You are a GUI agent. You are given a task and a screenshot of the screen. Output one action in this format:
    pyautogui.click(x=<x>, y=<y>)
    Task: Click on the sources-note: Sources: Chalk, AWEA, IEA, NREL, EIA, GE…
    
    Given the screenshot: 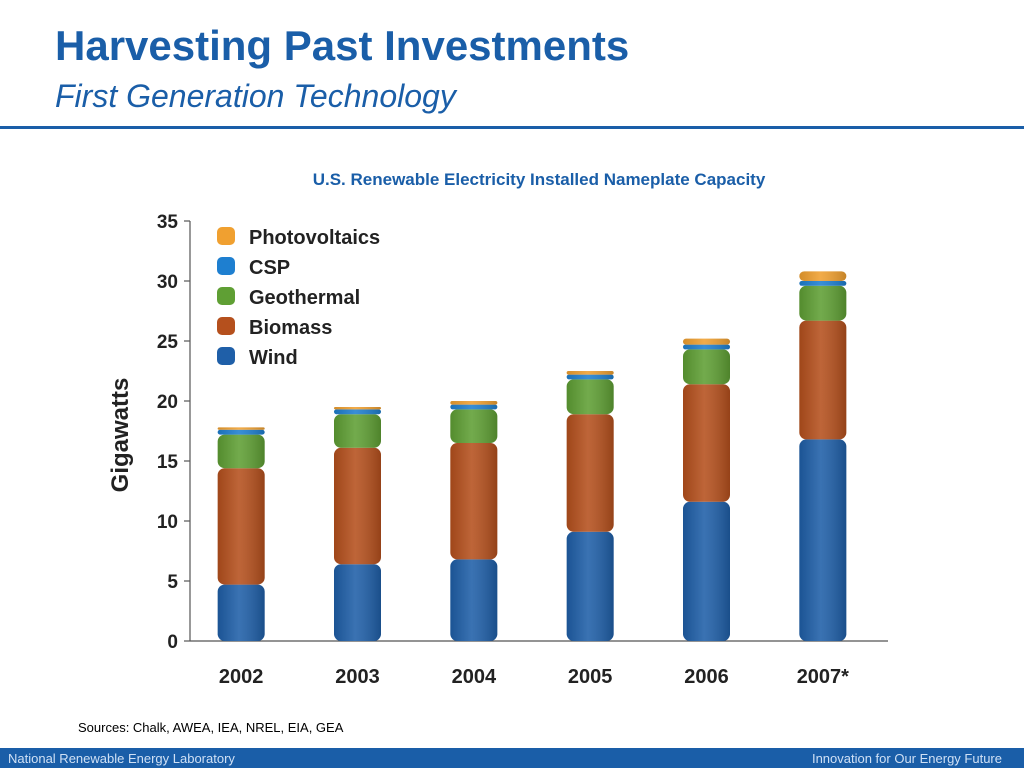 What is the action you would take?
    pyautogui.click(x=211, y=727)
    